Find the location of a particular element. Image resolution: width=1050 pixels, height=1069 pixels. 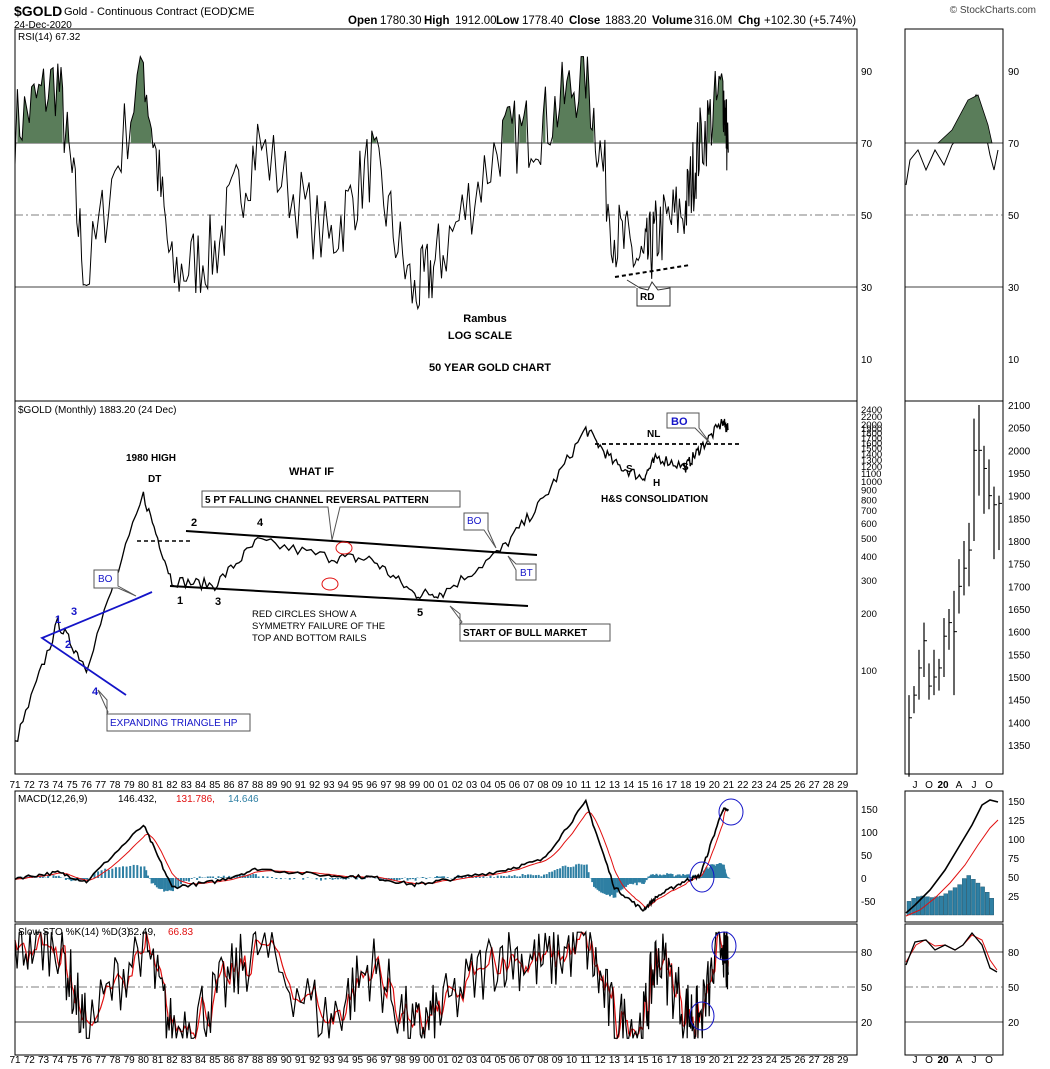

year-tick-98: 98 is located at coordinates (401, 1060).